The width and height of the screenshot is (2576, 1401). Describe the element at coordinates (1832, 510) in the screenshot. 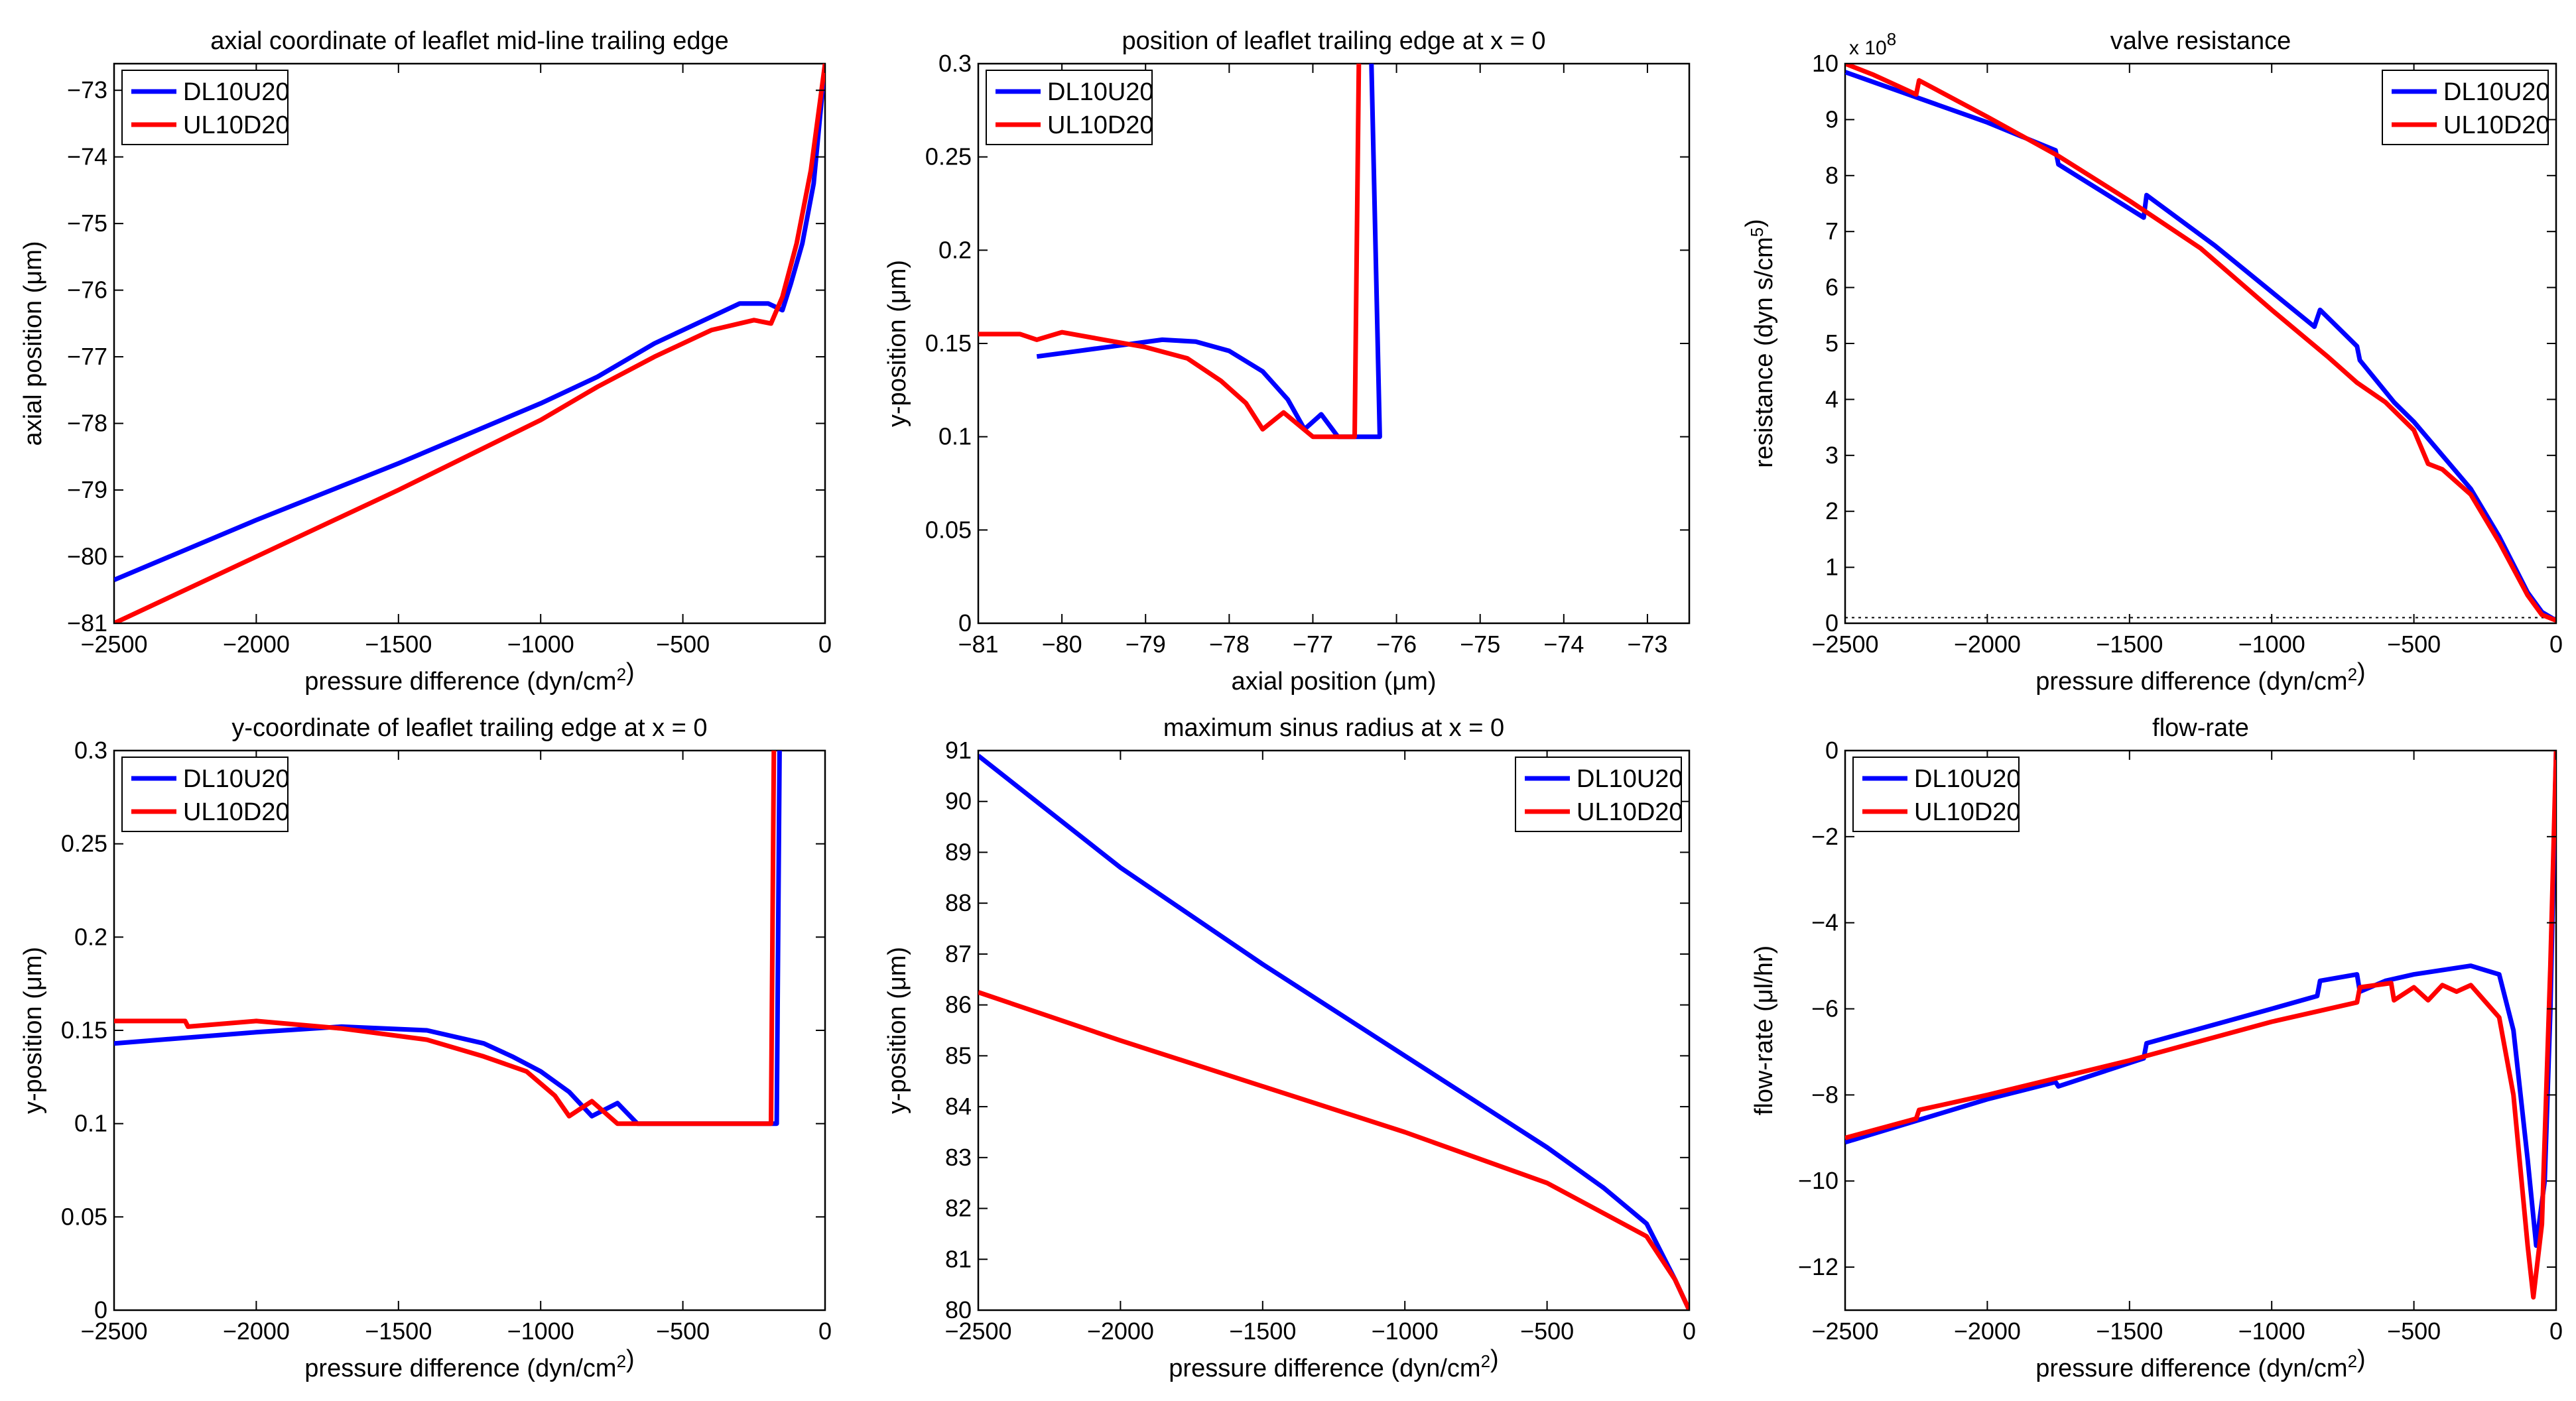

I see `y-tick-label: 2` at that location.